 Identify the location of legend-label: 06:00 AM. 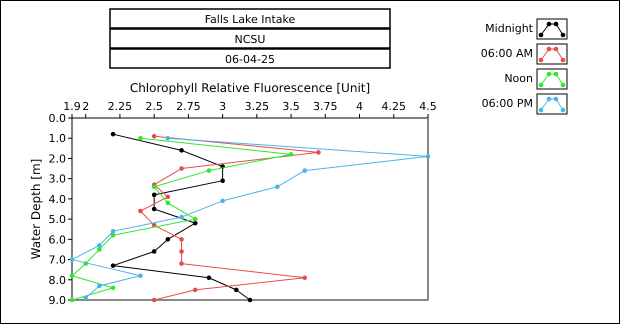
(506, 53).